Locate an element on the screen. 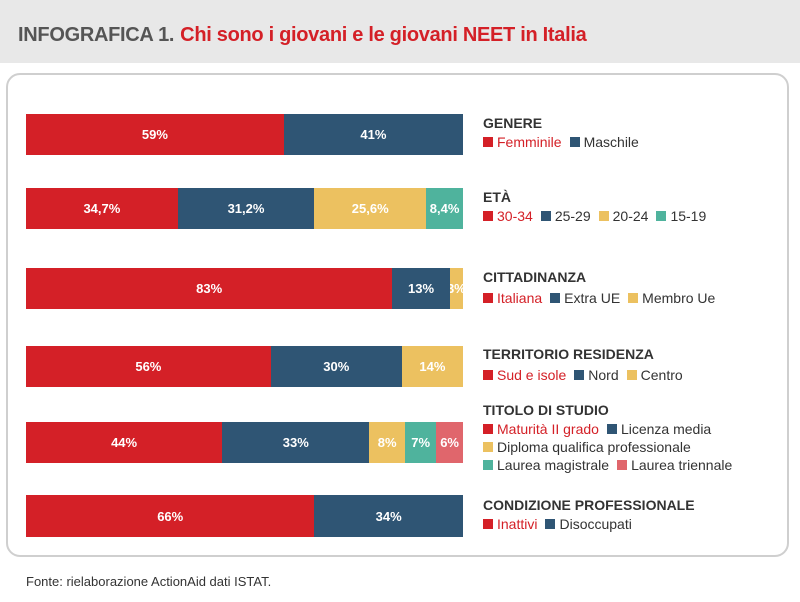  legend-item: Nord is located at coordinates (596, 375).